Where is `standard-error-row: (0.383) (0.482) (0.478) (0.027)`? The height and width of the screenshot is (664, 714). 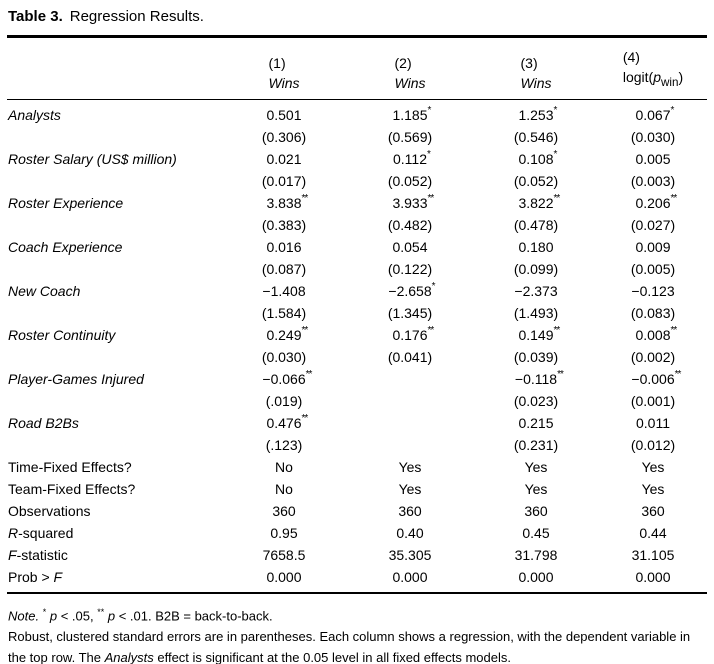
standard-error-row: (0.383) (0.482) (0.478) (0.027) is located at coordinates (357, 225).